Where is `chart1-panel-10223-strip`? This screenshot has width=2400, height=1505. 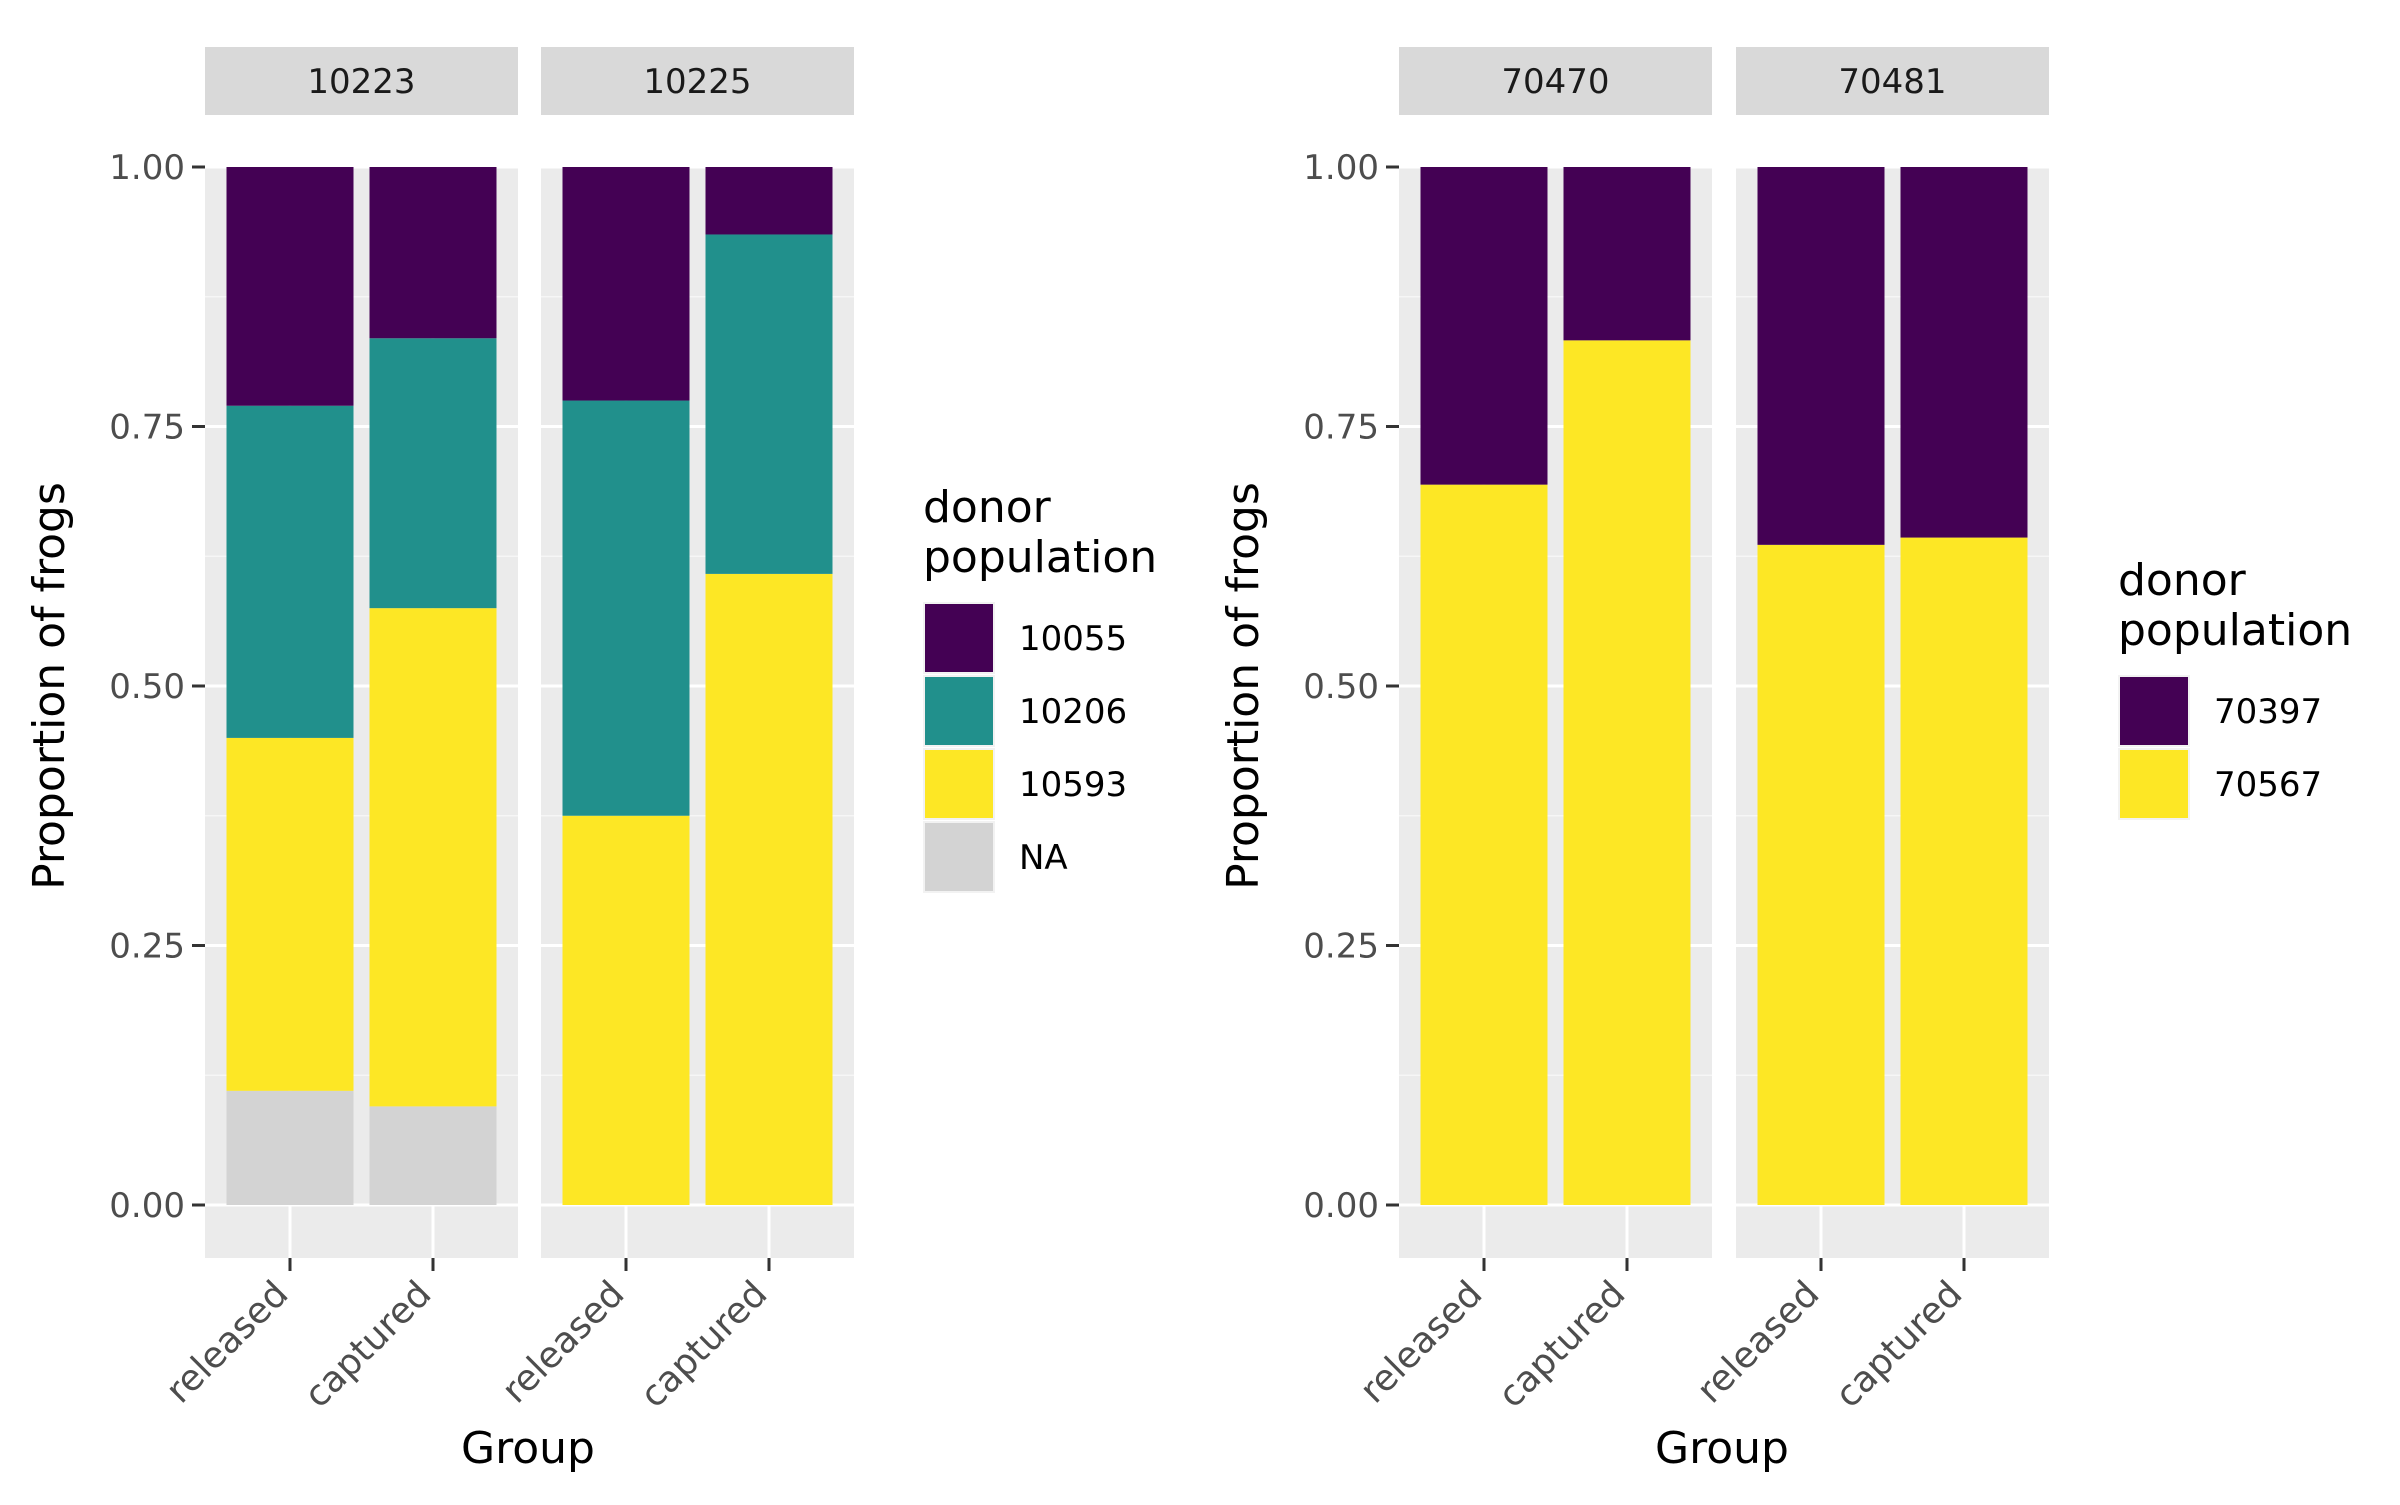 chart1-panel-10223-strip is located at coordinates (361, 81).